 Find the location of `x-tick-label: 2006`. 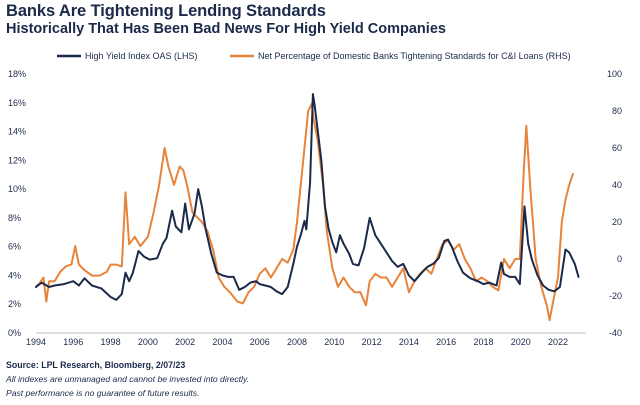

x-tick-label: 2006 is located at coordinates (260, 342).